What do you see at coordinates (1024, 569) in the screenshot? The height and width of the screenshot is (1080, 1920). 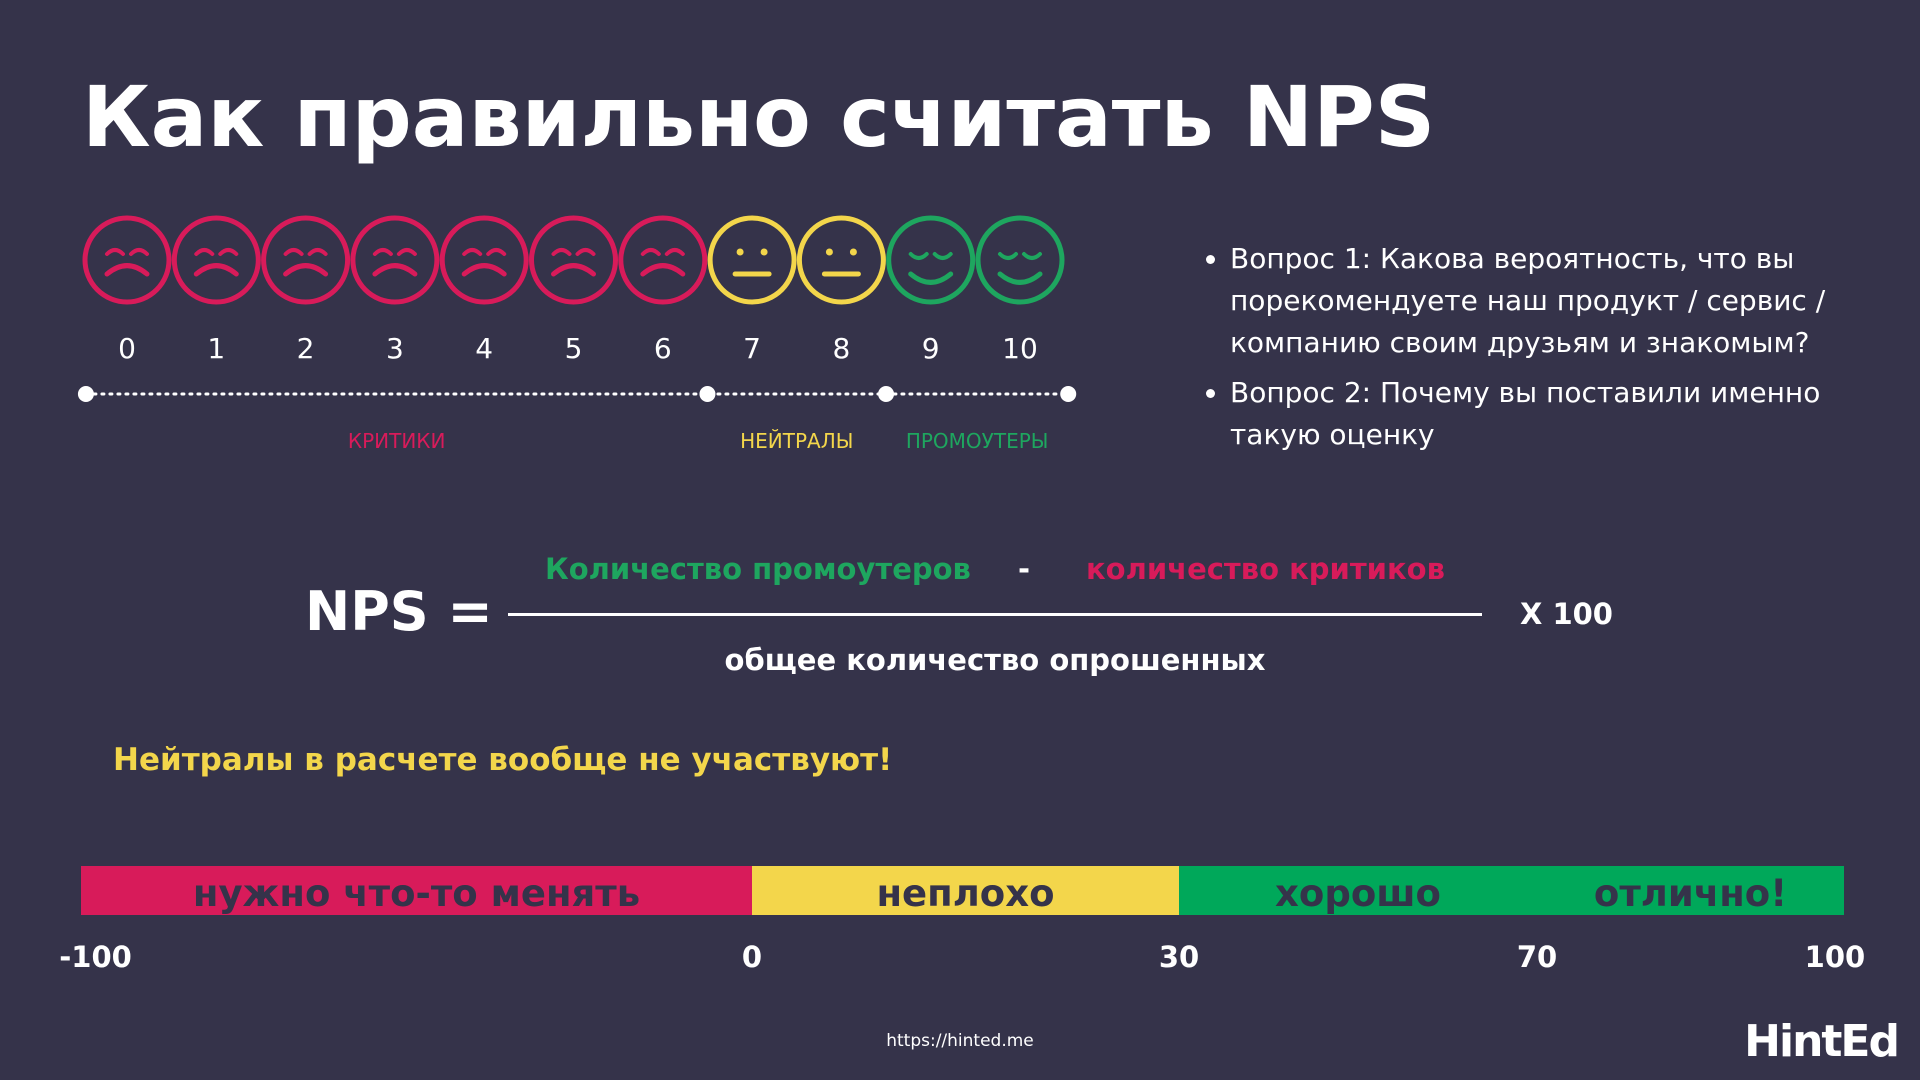 I see `operator: -` at bounding box center [1024, 569].